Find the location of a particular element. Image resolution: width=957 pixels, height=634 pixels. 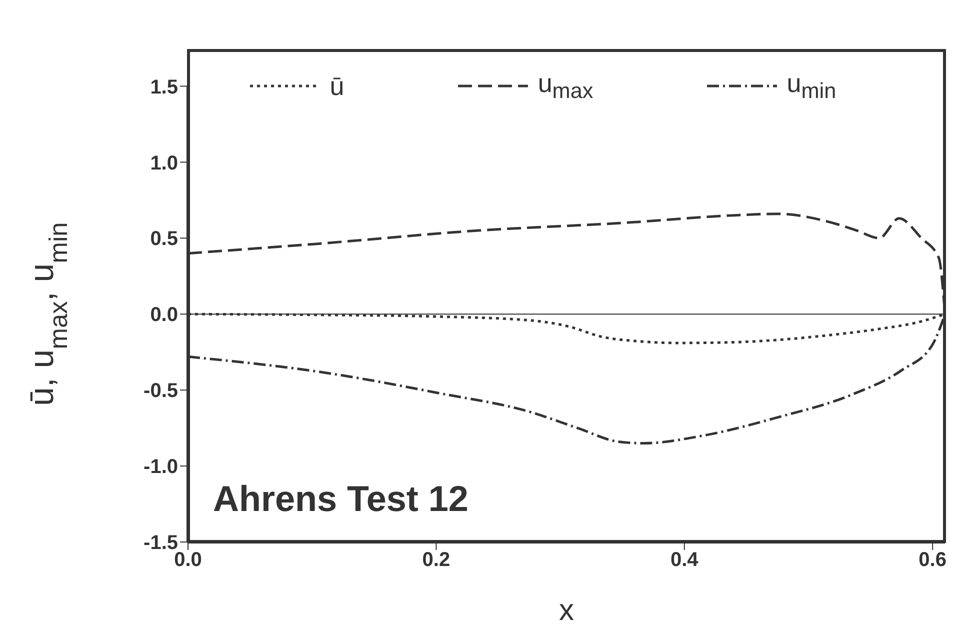

annotation: Ahrens Test 12 is located at coordinates (340, 499).